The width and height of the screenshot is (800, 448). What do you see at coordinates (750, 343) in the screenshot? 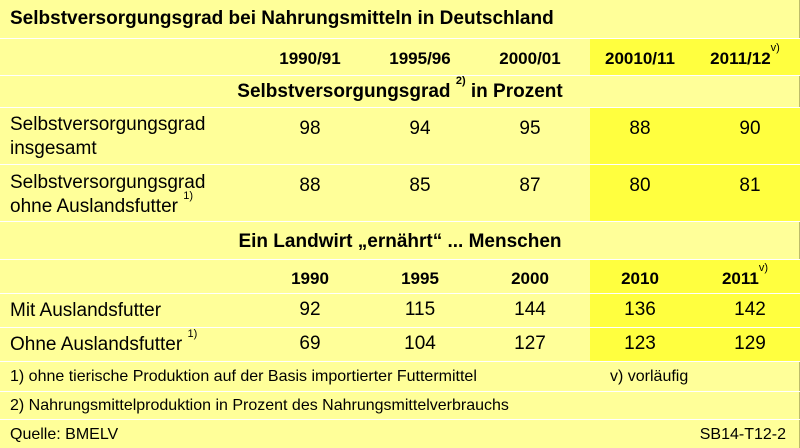
I see `value-cell: 129` at bounding box center [750, 343].